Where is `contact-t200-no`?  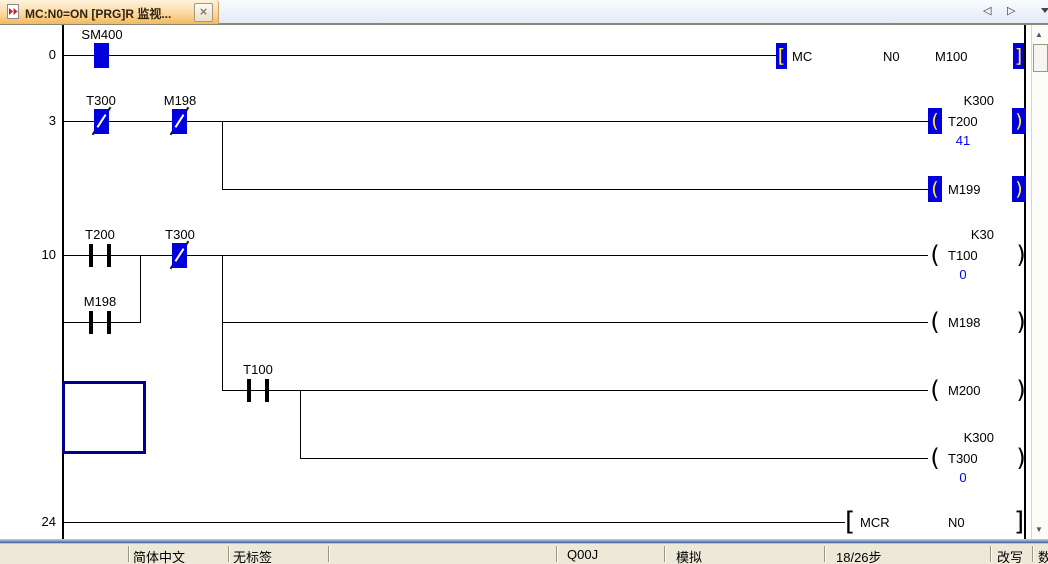 contact-t200-no is located at coordinates (100, 255).